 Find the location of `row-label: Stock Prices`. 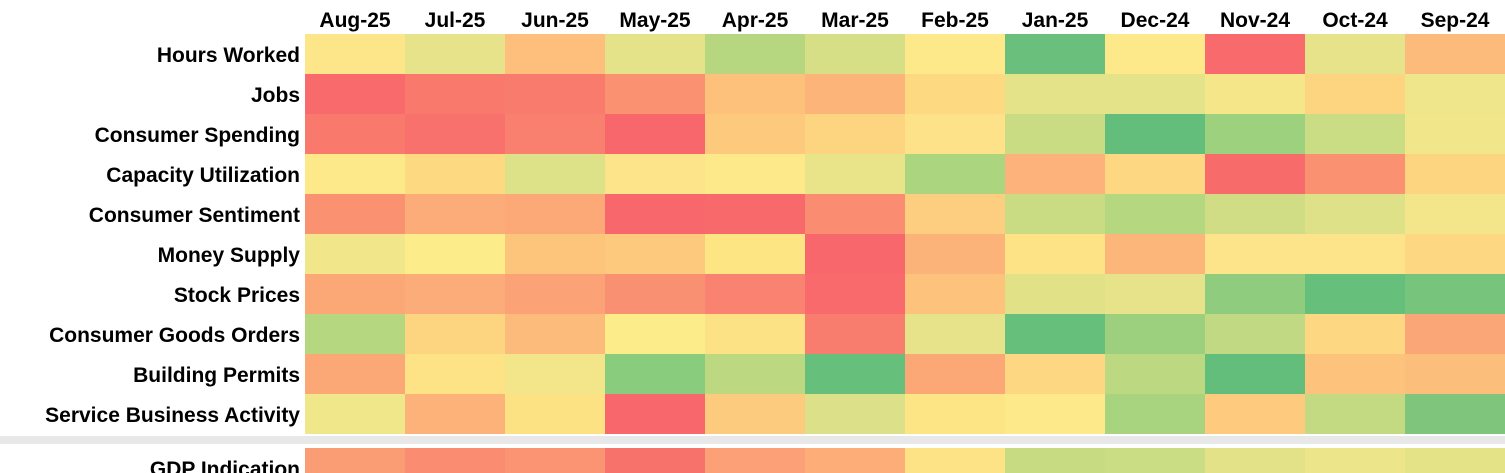

row-label: Stock Prices is located at coordinates (237, 295).